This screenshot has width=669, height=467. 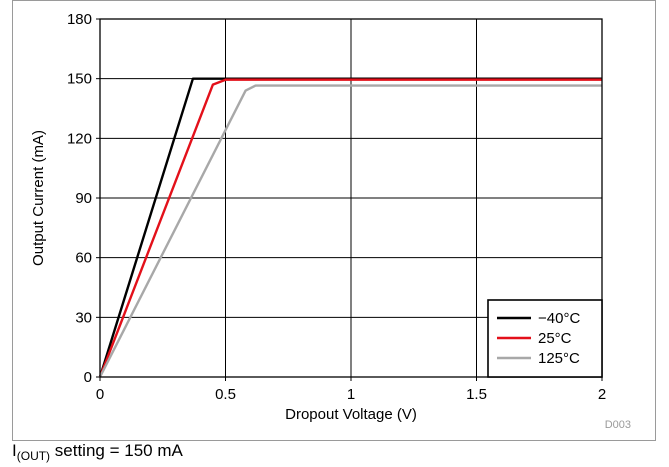 I want to click on footnote-symbol: I, so click(x=14, y=450).